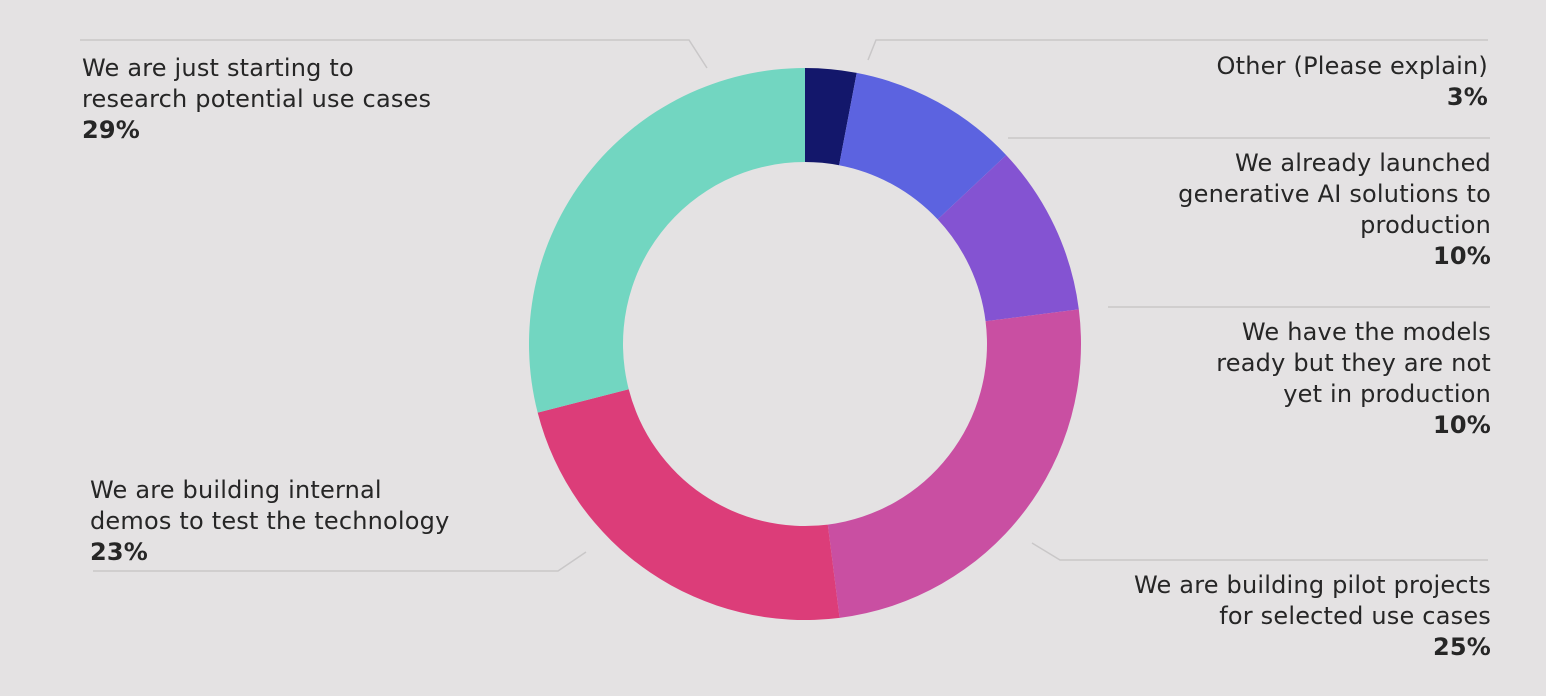  Describe the element at coordinates (923, 146) in the screenshot. I see `slice-launched` at that location.